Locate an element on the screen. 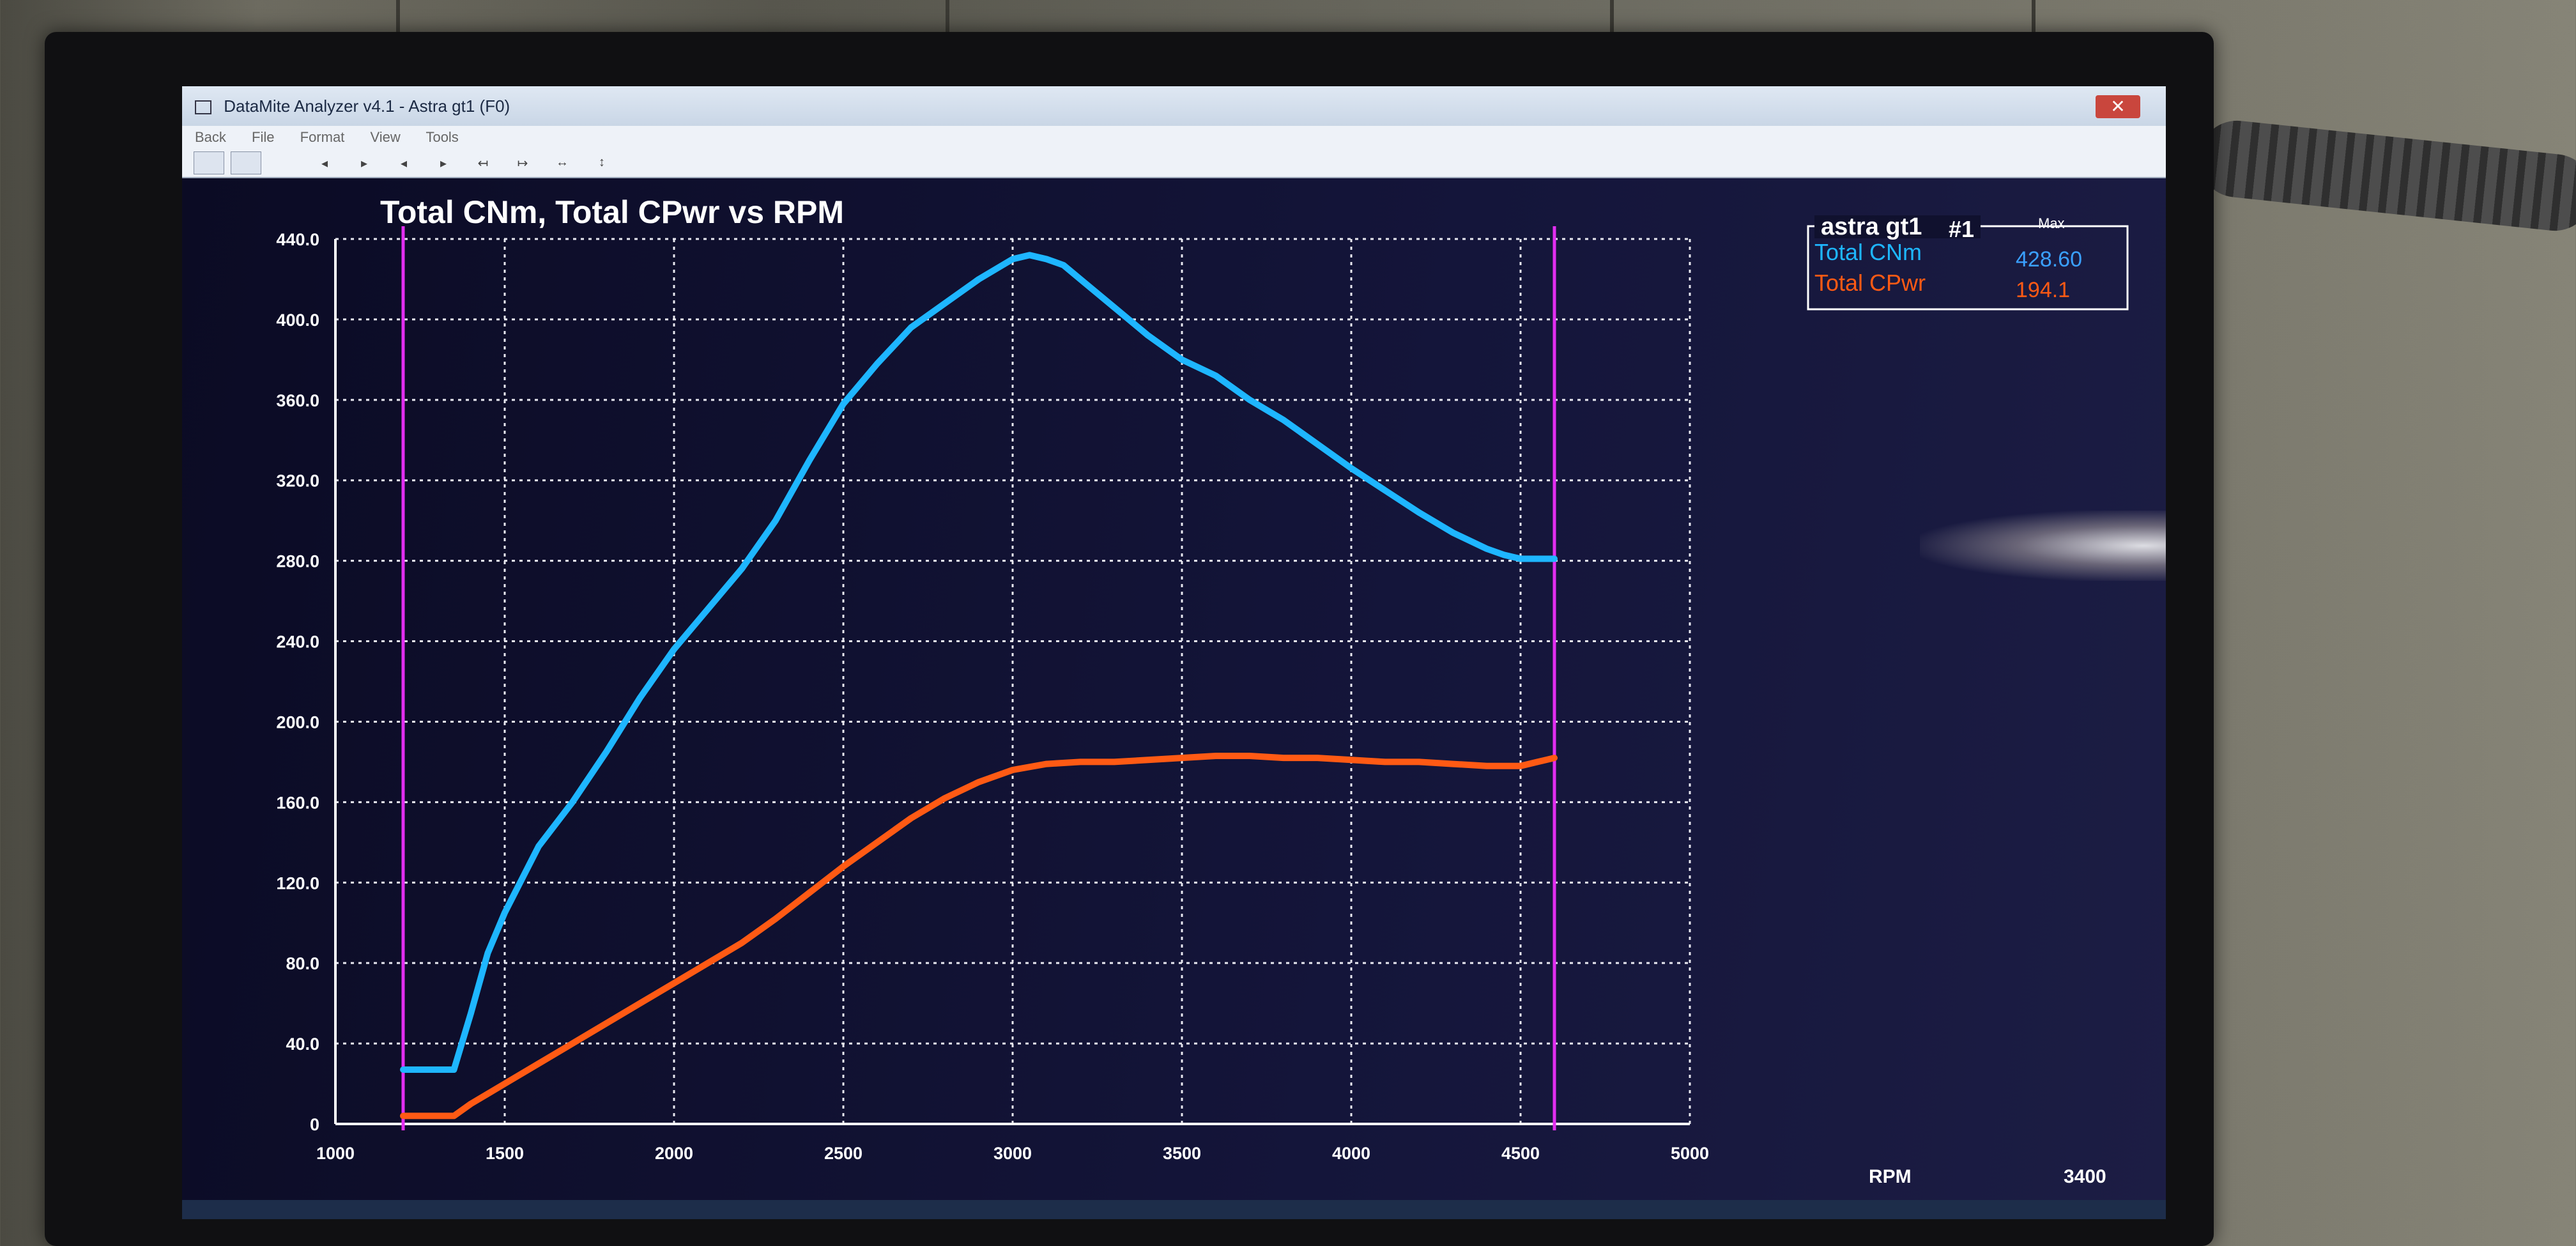 The image size is (2576, 1246). menu-item-view: View is located at coordinates (385, 137).